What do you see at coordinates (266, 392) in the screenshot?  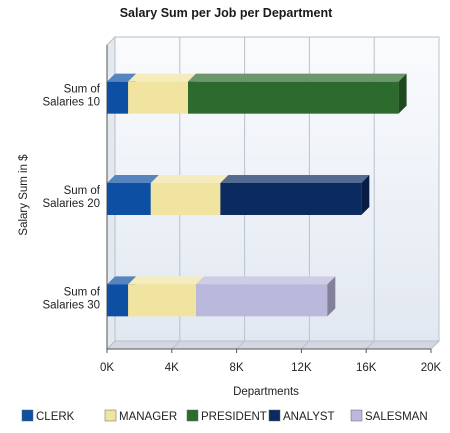 I see `x-axis-label: Departments` at bounding box center [266, 392].